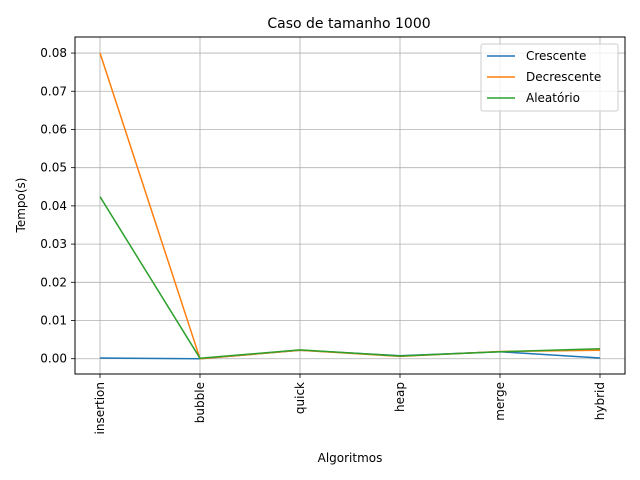  Describe the element at coordinates (300, 398) in the screenshot. I see `x-tick-label: quick` at that location.